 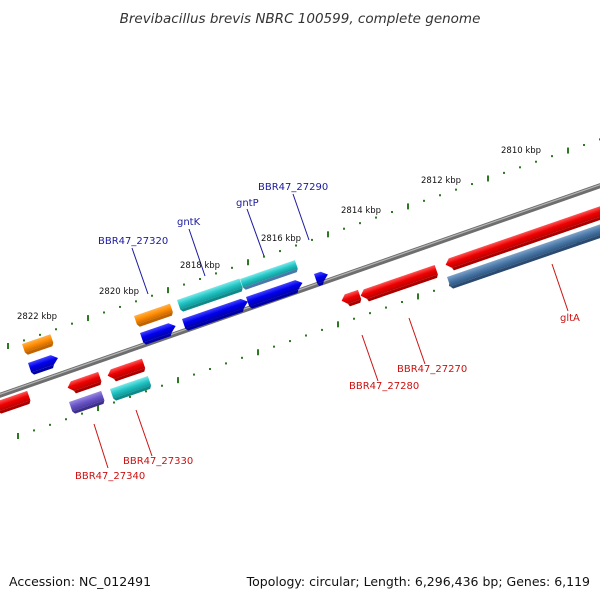 What do you see at coordinates (38, 344) in the screenshot?
I see `gene-arrow-orange-left` at bounding box center [38, 344].